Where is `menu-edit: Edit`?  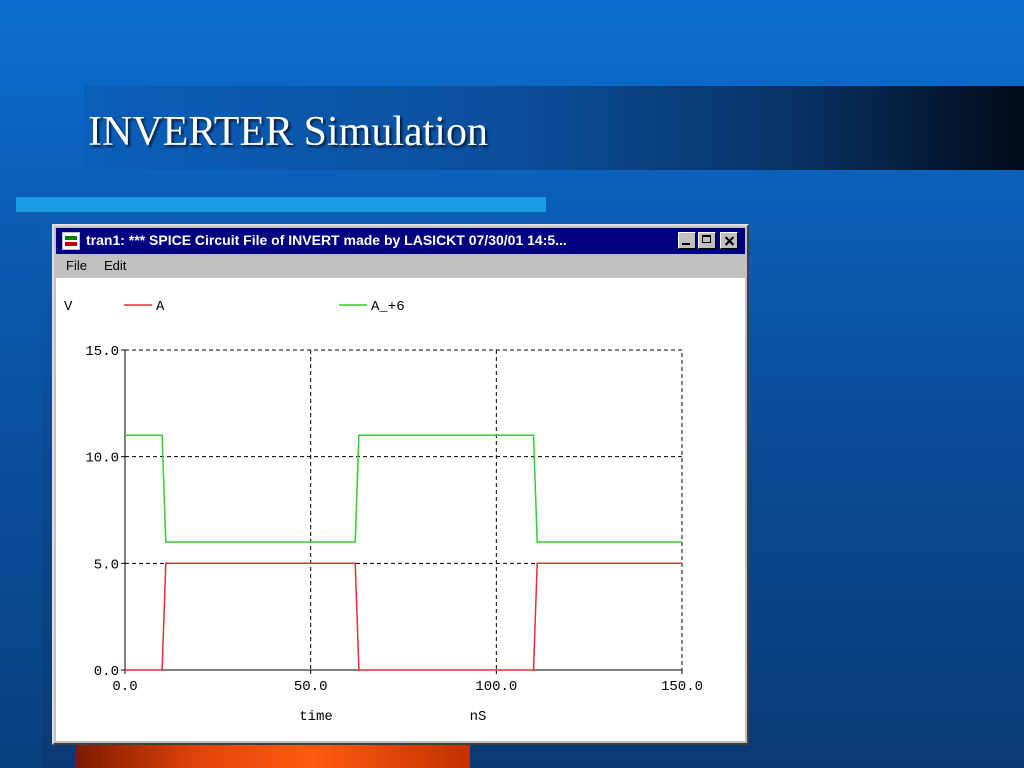
menu-edit: Edit is located at coordinates (115, 265).